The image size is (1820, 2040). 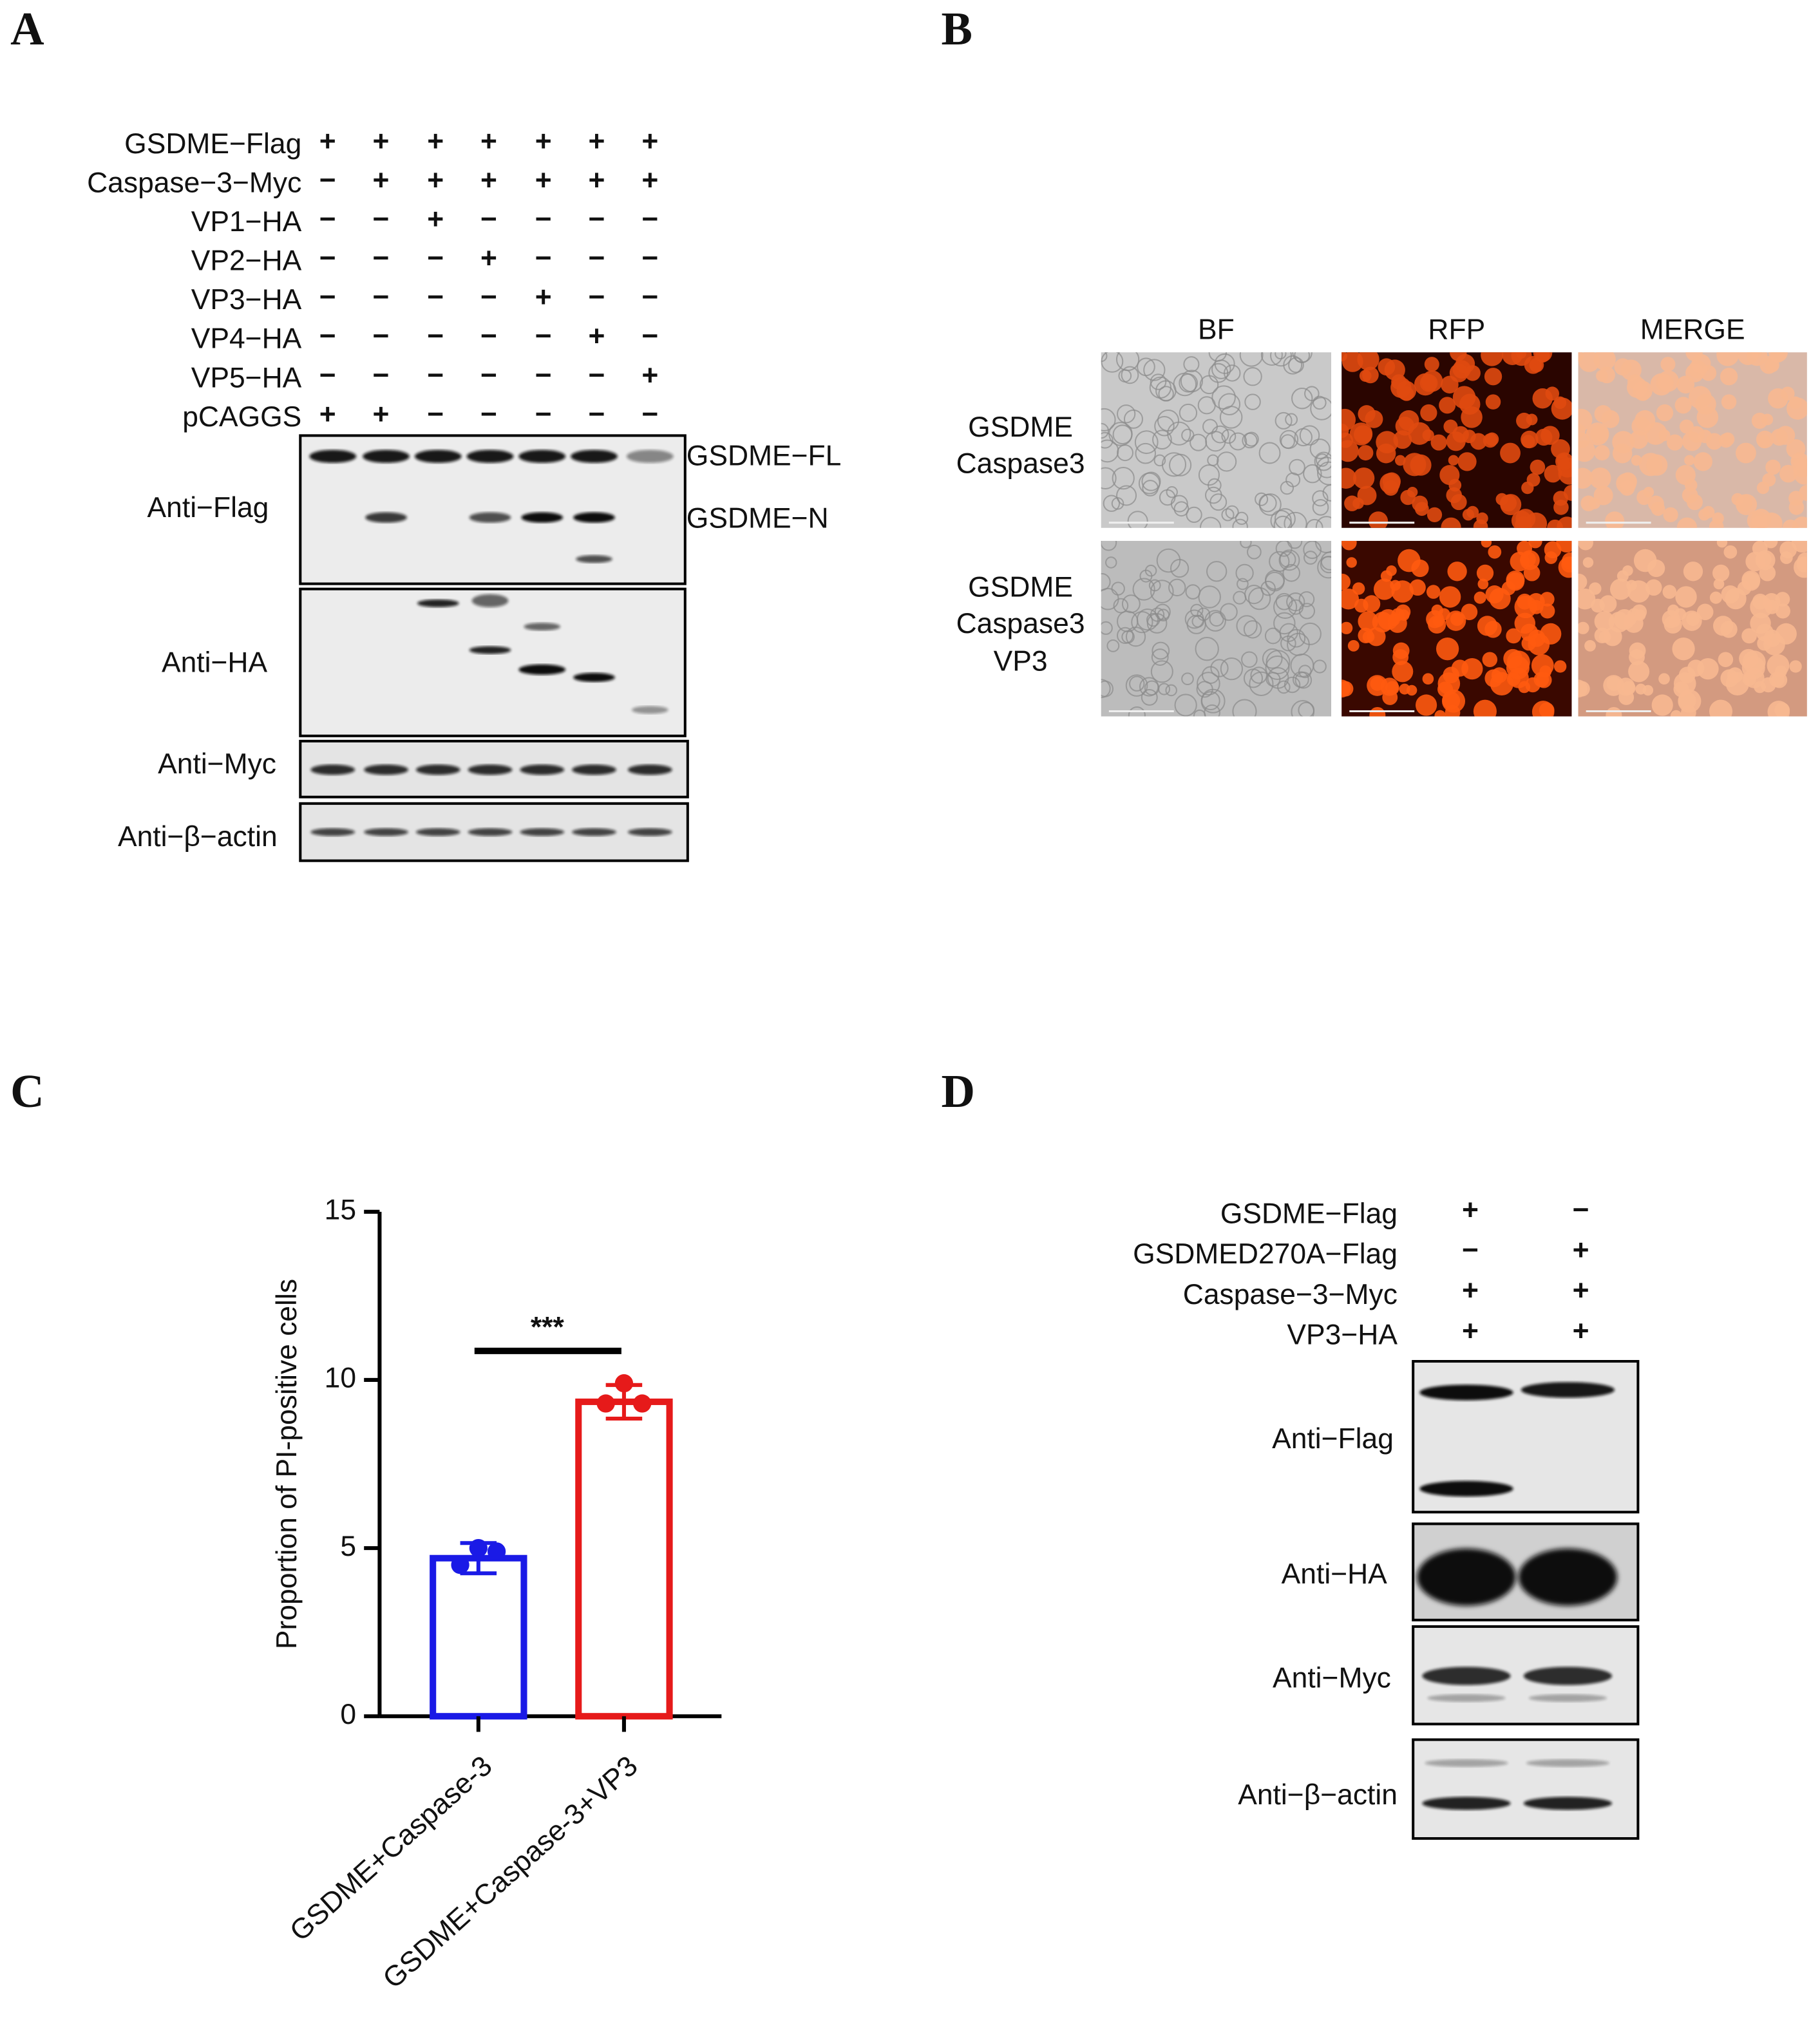 What do you see at coordinates (1333, 1439) in the screenshot?
I see `blot-label: Anti−Flag` at bounding box center [1333, 1439].